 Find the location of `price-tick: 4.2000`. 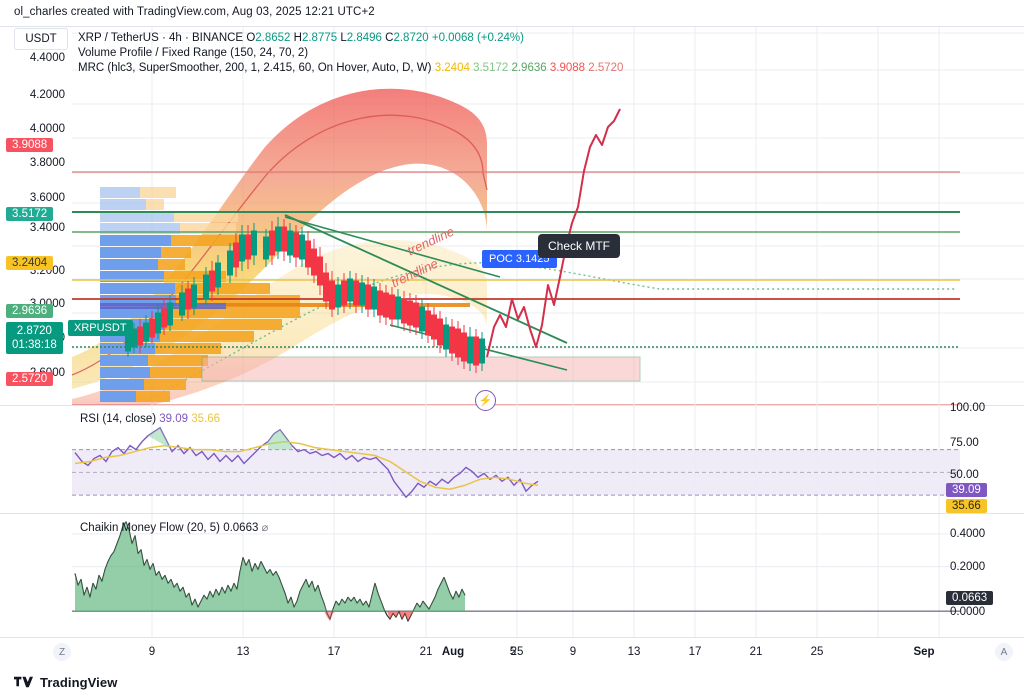

price-tick: 4.2000 is located at coordinates (47, 95).